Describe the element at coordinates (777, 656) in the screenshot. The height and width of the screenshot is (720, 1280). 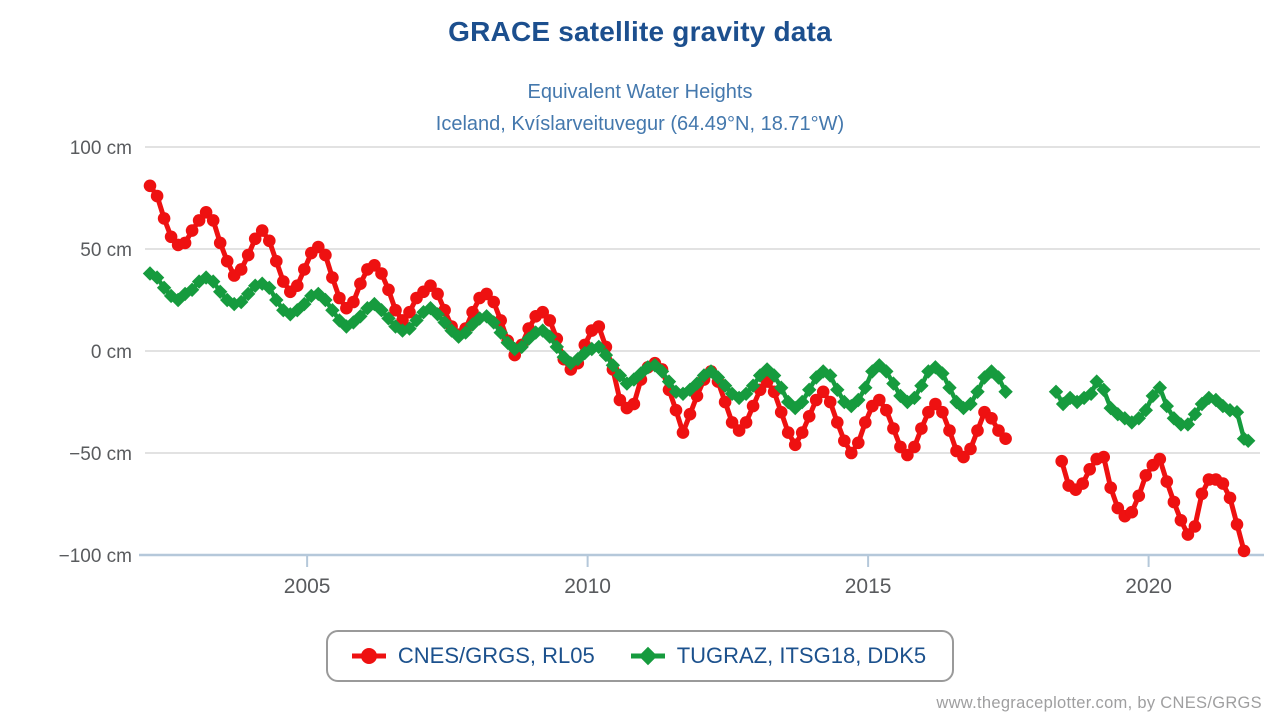
I see `legend-item-tugraz: TUGRAZ, ITSG18, DDK5` at that location.